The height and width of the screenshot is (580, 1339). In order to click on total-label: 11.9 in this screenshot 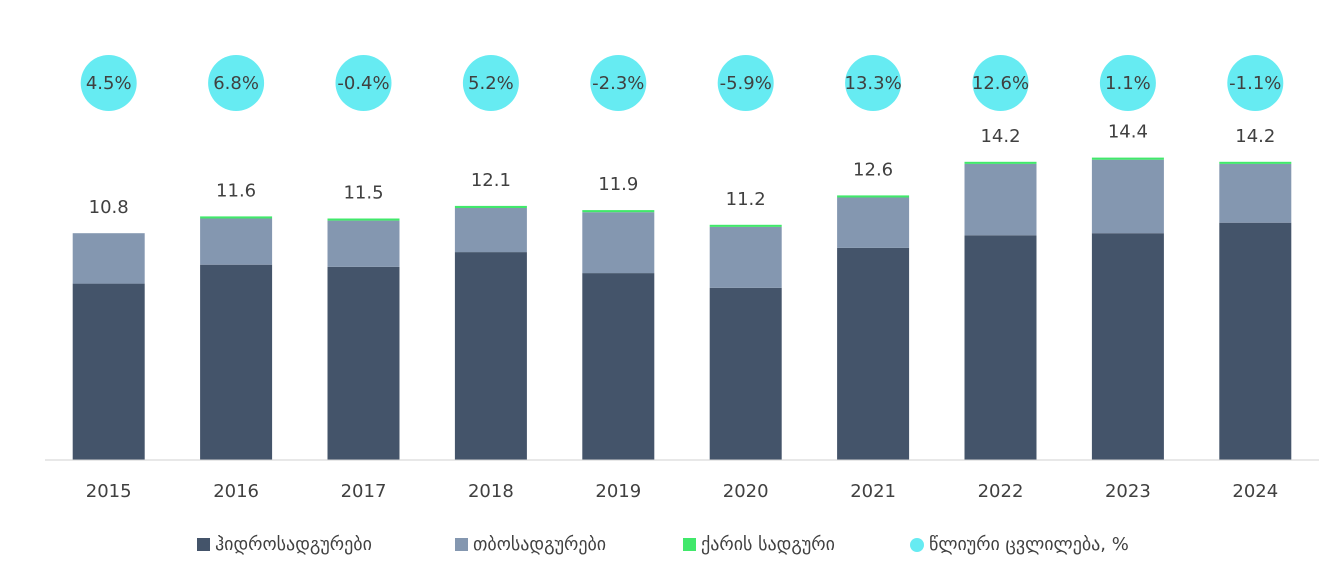, I will do `click(618, 184)`.